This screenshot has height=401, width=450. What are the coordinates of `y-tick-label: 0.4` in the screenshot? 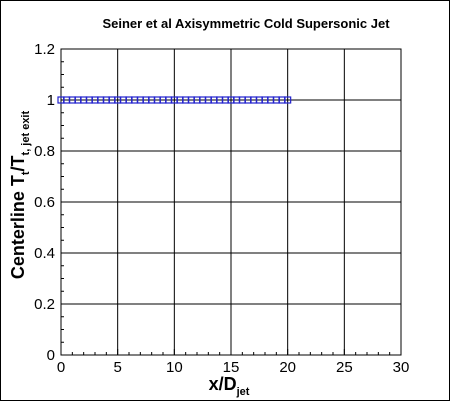 It's located at (44, 253).